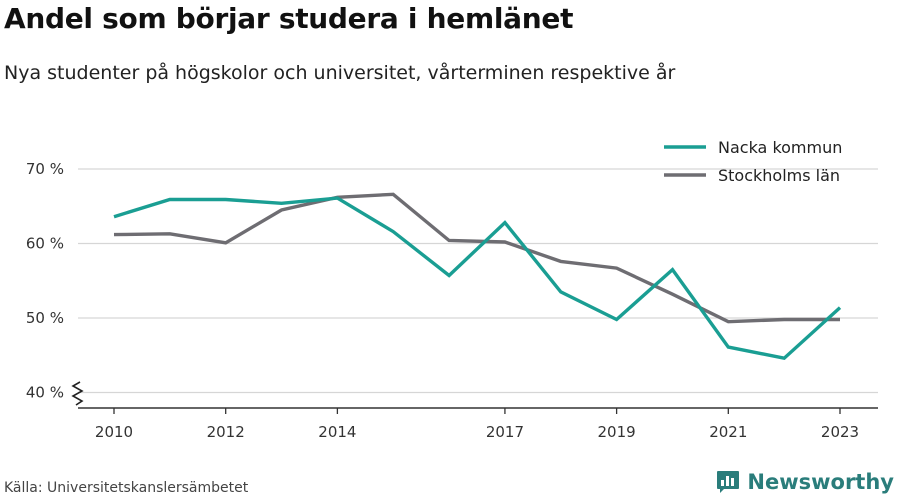 Image resolution: width=900 pixels, height=500 pixels. Describe the element at coordinates (840, 432) in the screenshot. I see `x-tick-label: 2023` at that location.